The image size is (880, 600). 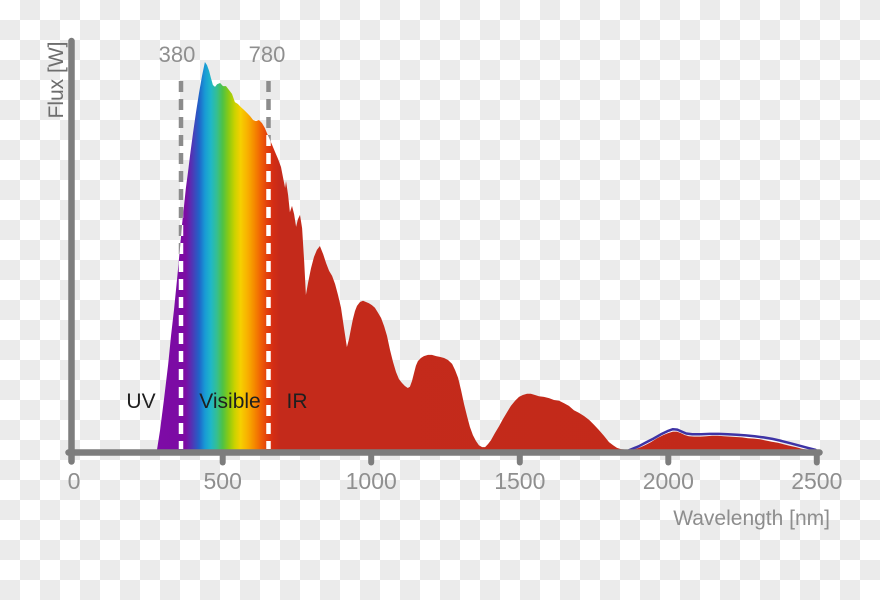 What do you see at coordinates (668, 481) in the screenshot?
I see `x-tick-label-2000: 2000` at bounding box center [668, 481].